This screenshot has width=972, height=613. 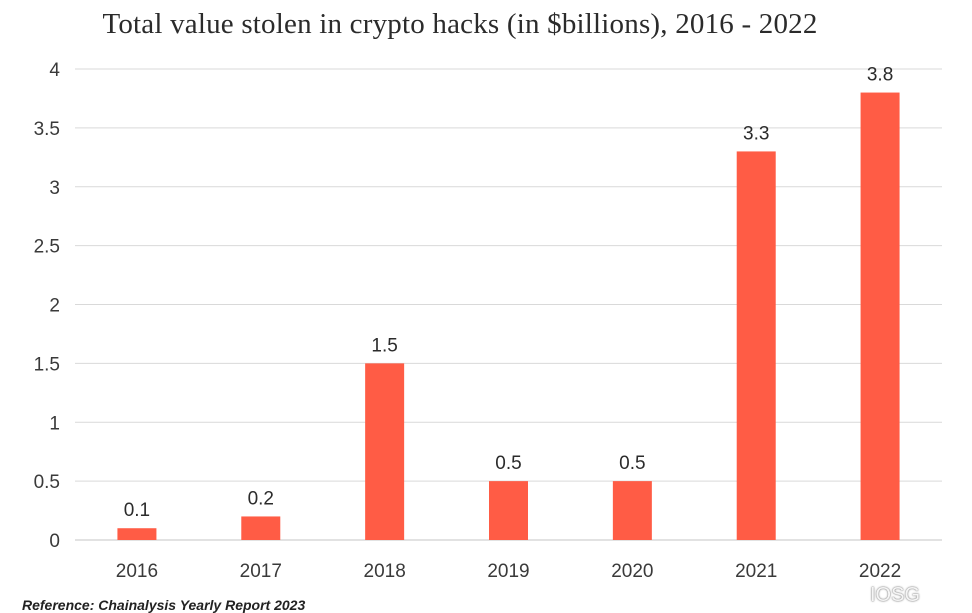 I want to click on bar-2019, so click(x=508, y=510).